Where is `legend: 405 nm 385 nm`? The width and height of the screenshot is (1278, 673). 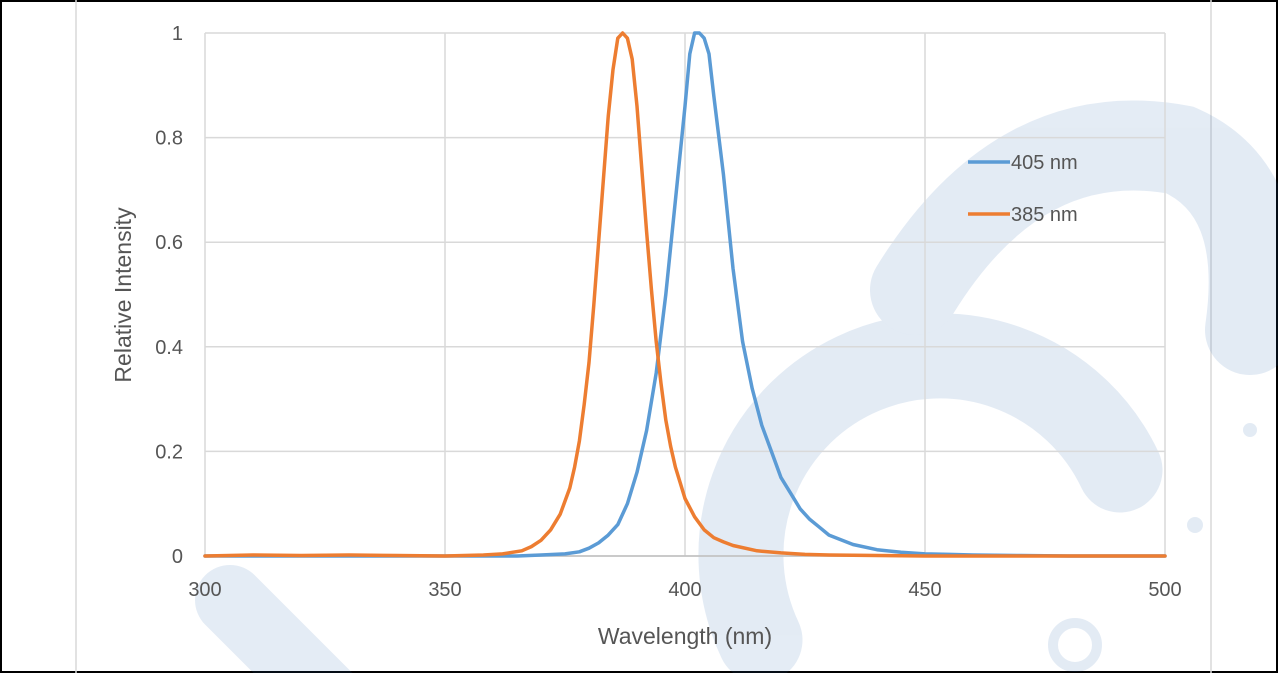 legend: 405 nm 385 nm is located at coordinates (1023, 189).